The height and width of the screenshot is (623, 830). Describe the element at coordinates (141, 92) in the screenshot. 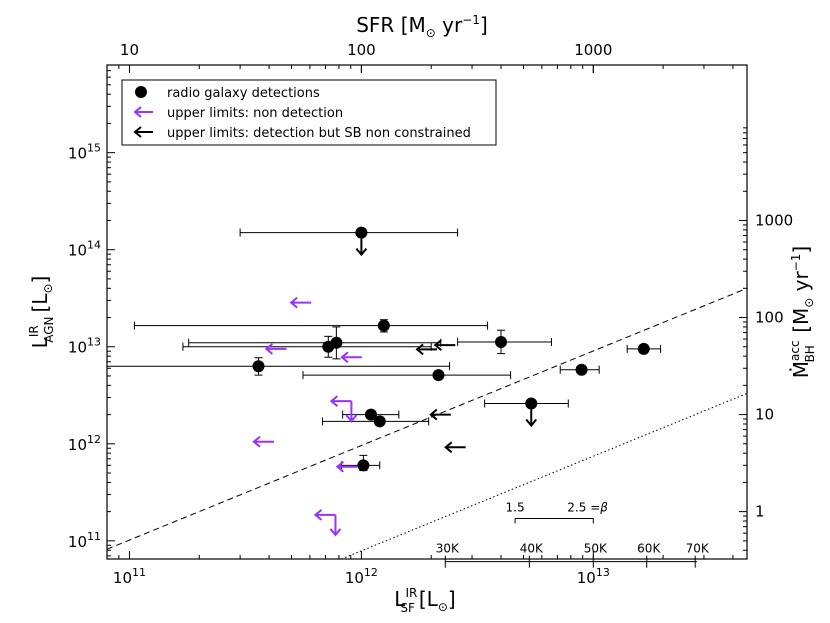

I see `legend-marker-detection` at that location.